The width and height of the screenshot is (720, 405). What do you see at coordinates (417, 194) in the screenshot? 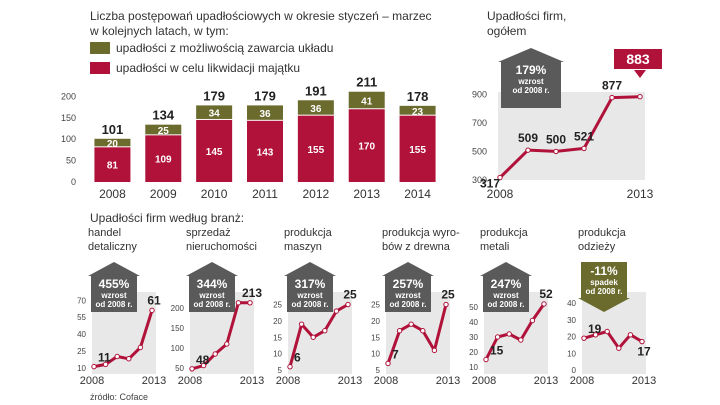
I see `bar-category-label: 2014` at bounding box center [417, 194].